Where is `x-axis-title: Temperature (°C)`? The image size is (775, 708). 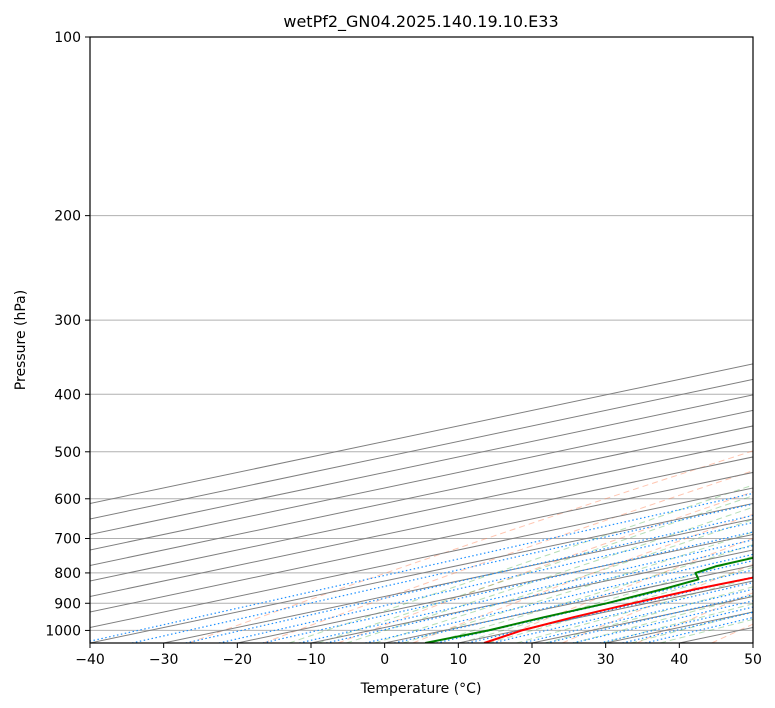 x-axis-title: Temperature (°C) is located at coordinates (421, 689).